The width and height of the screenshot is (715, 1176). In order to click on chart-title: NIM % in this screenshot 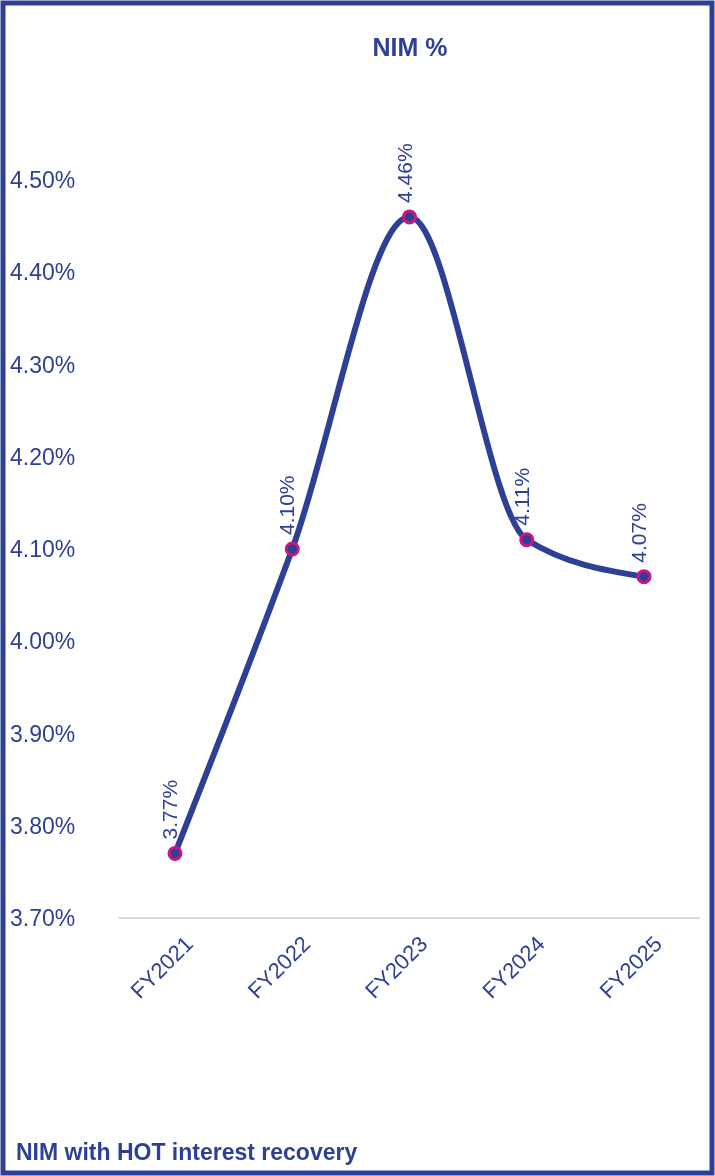, I will do `click(410, 47)`.